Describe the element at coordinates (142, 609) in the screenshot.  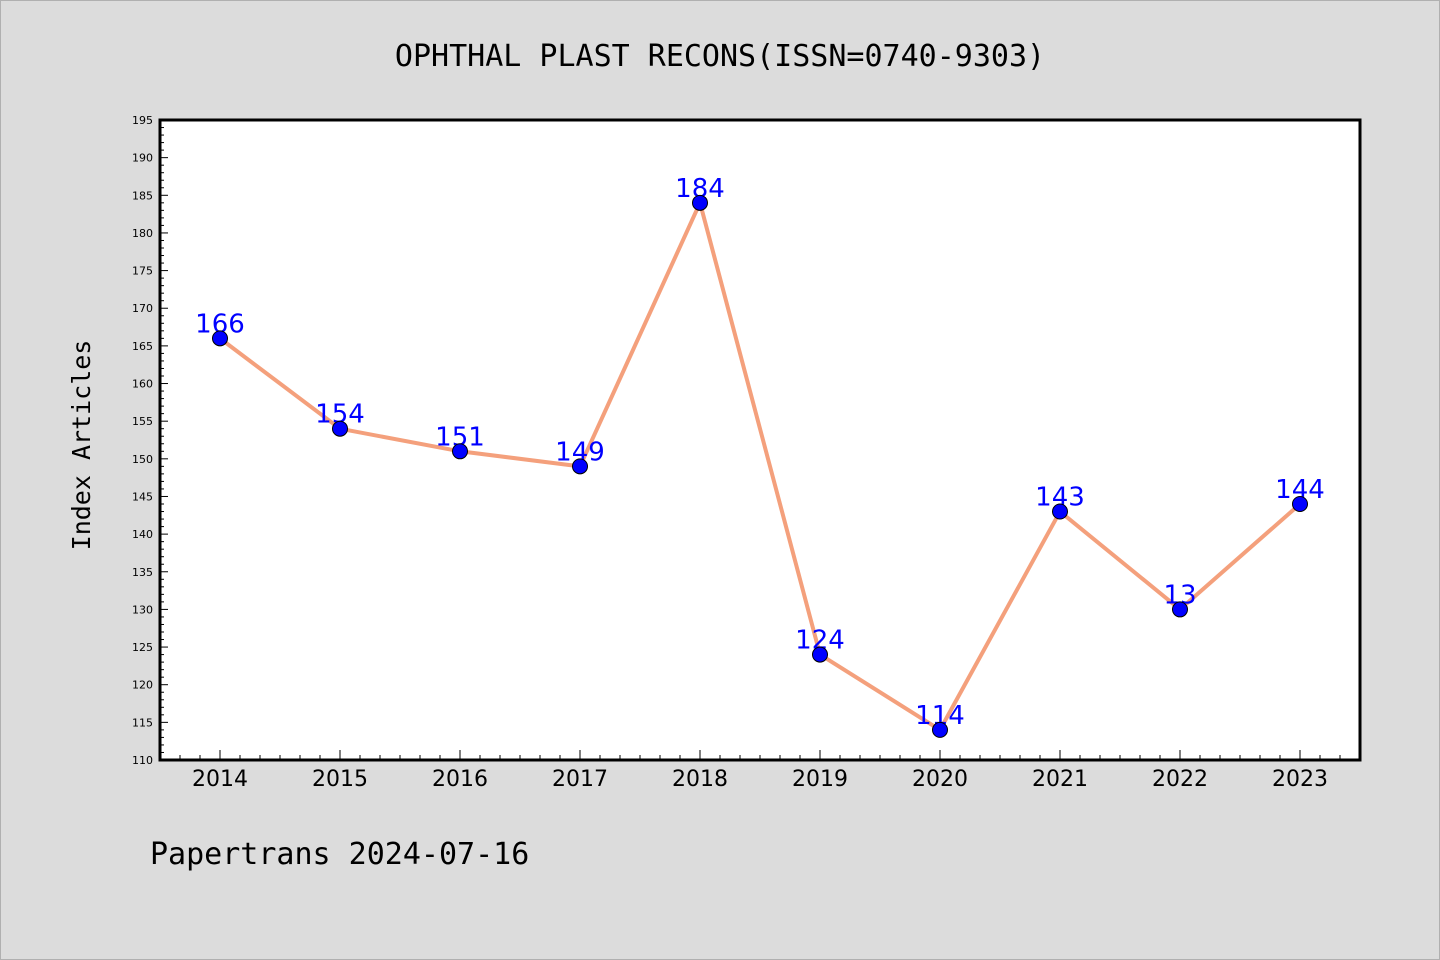
I see `y-tick-label: 130` at that location.